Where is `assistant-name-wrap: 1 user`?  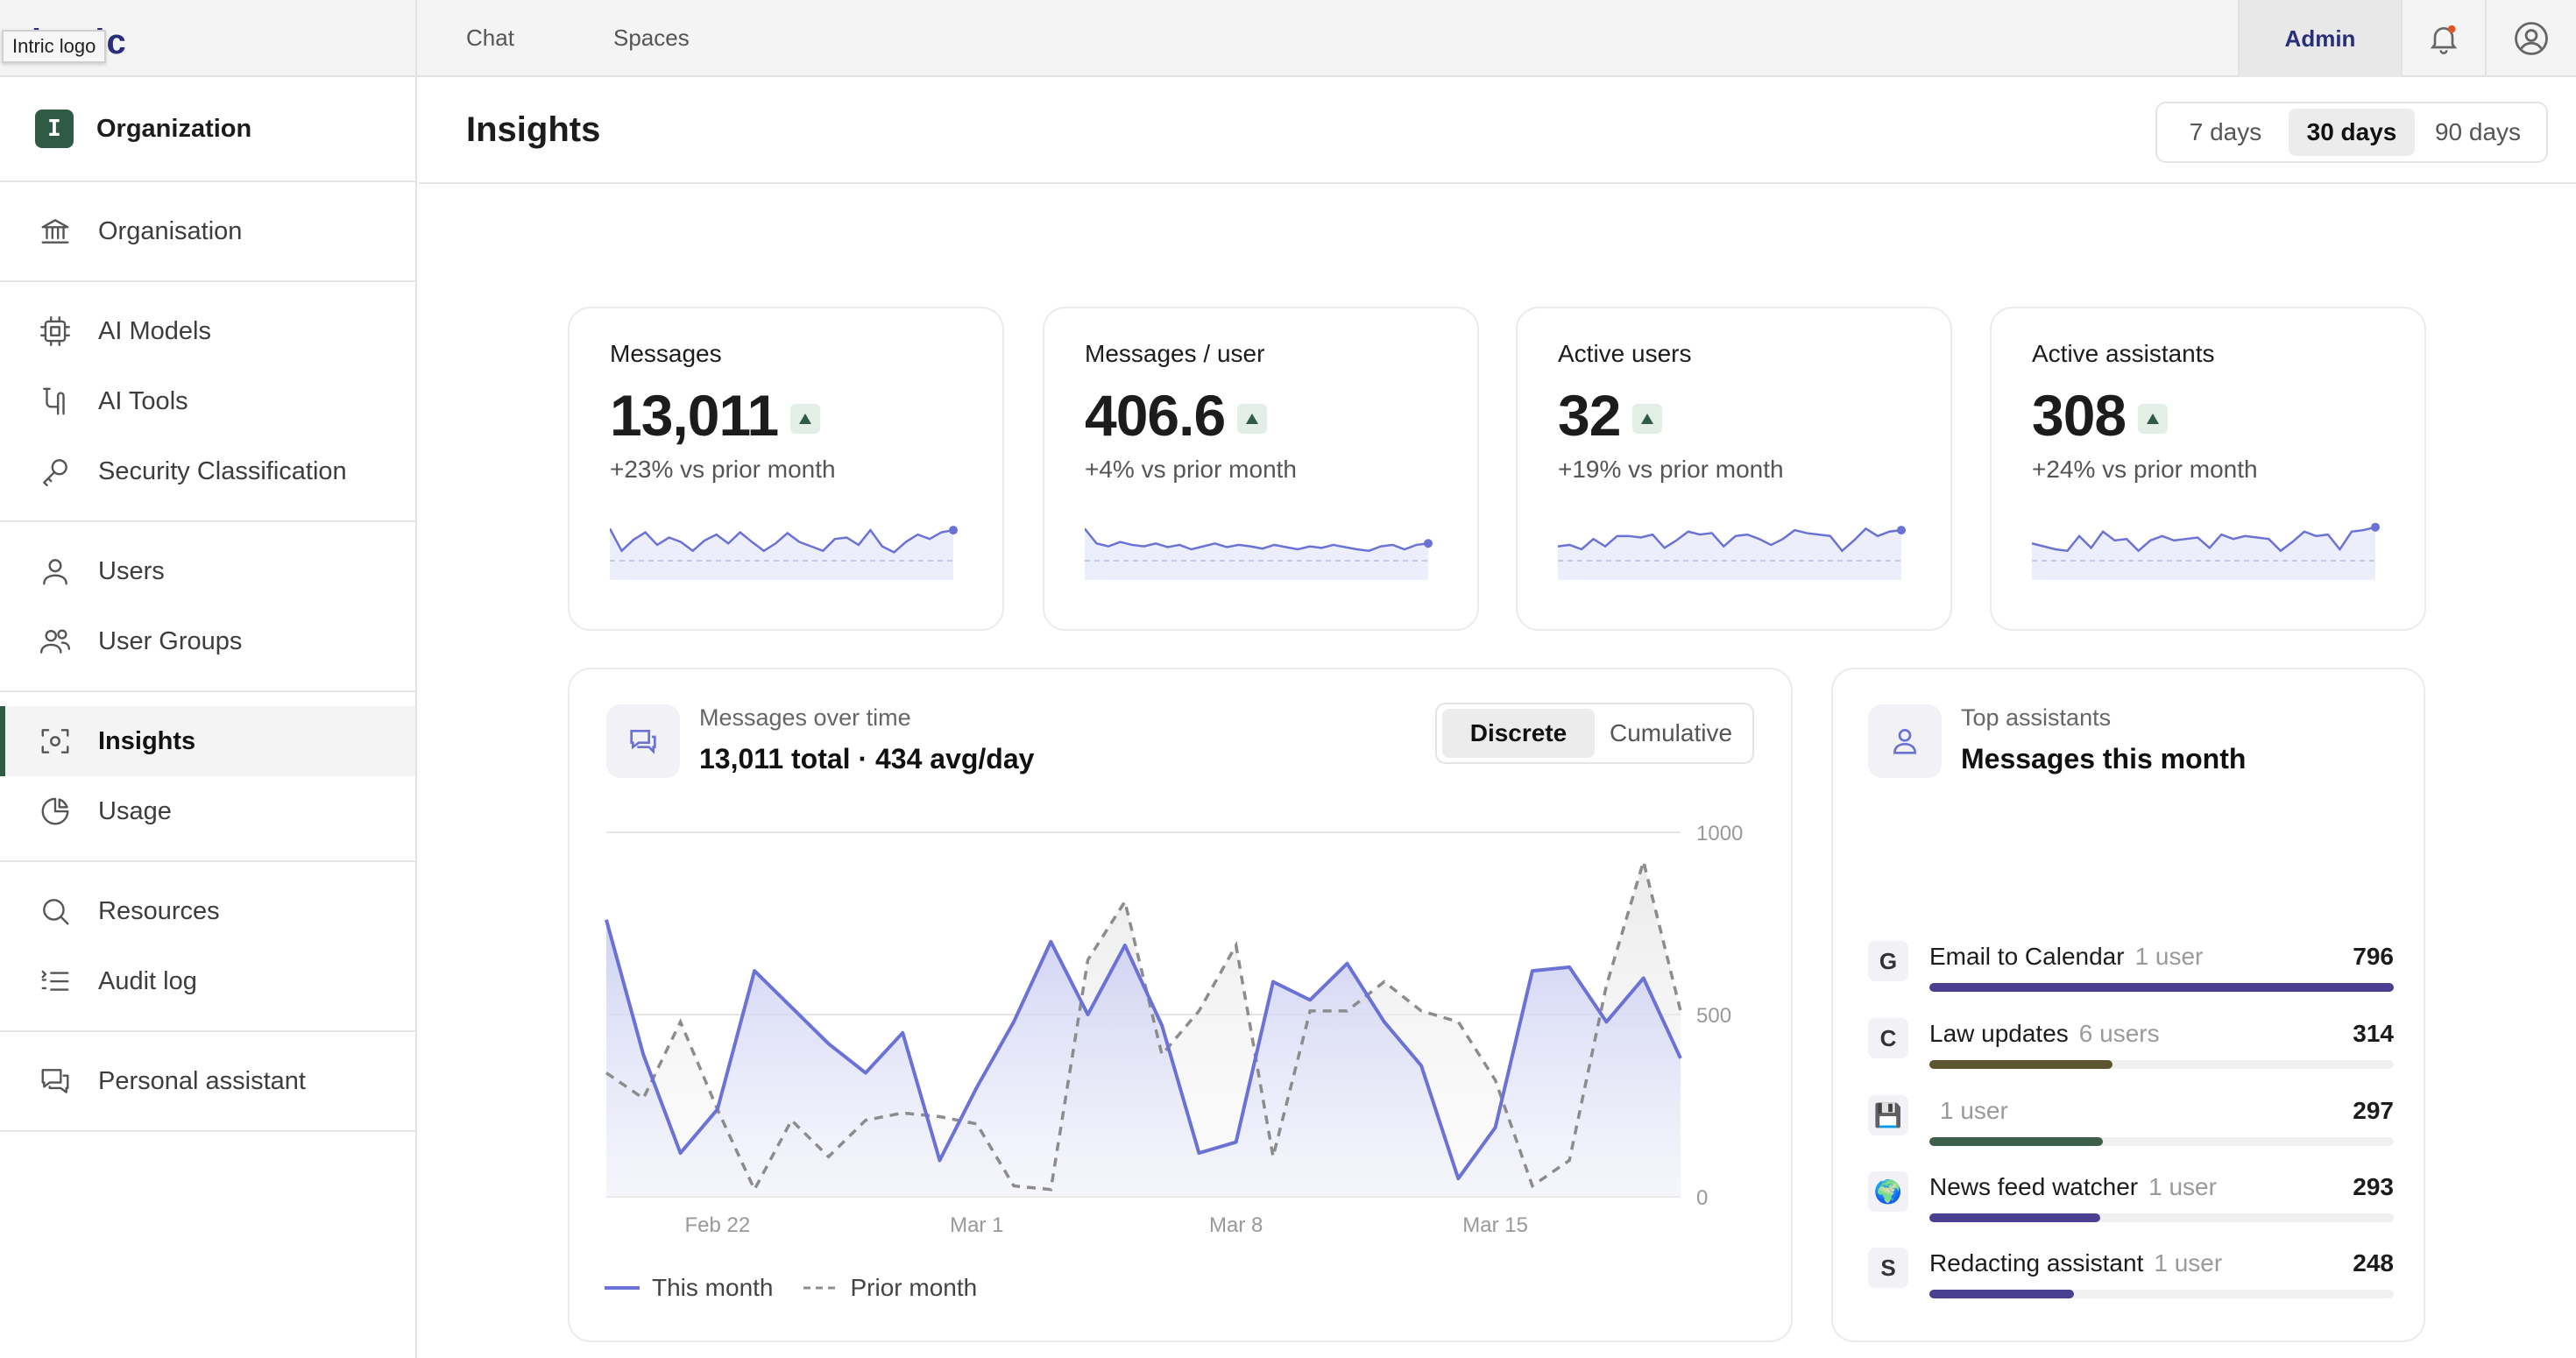
assistant-name-wrap: 1 user is located at coordinates (1968, 1111).